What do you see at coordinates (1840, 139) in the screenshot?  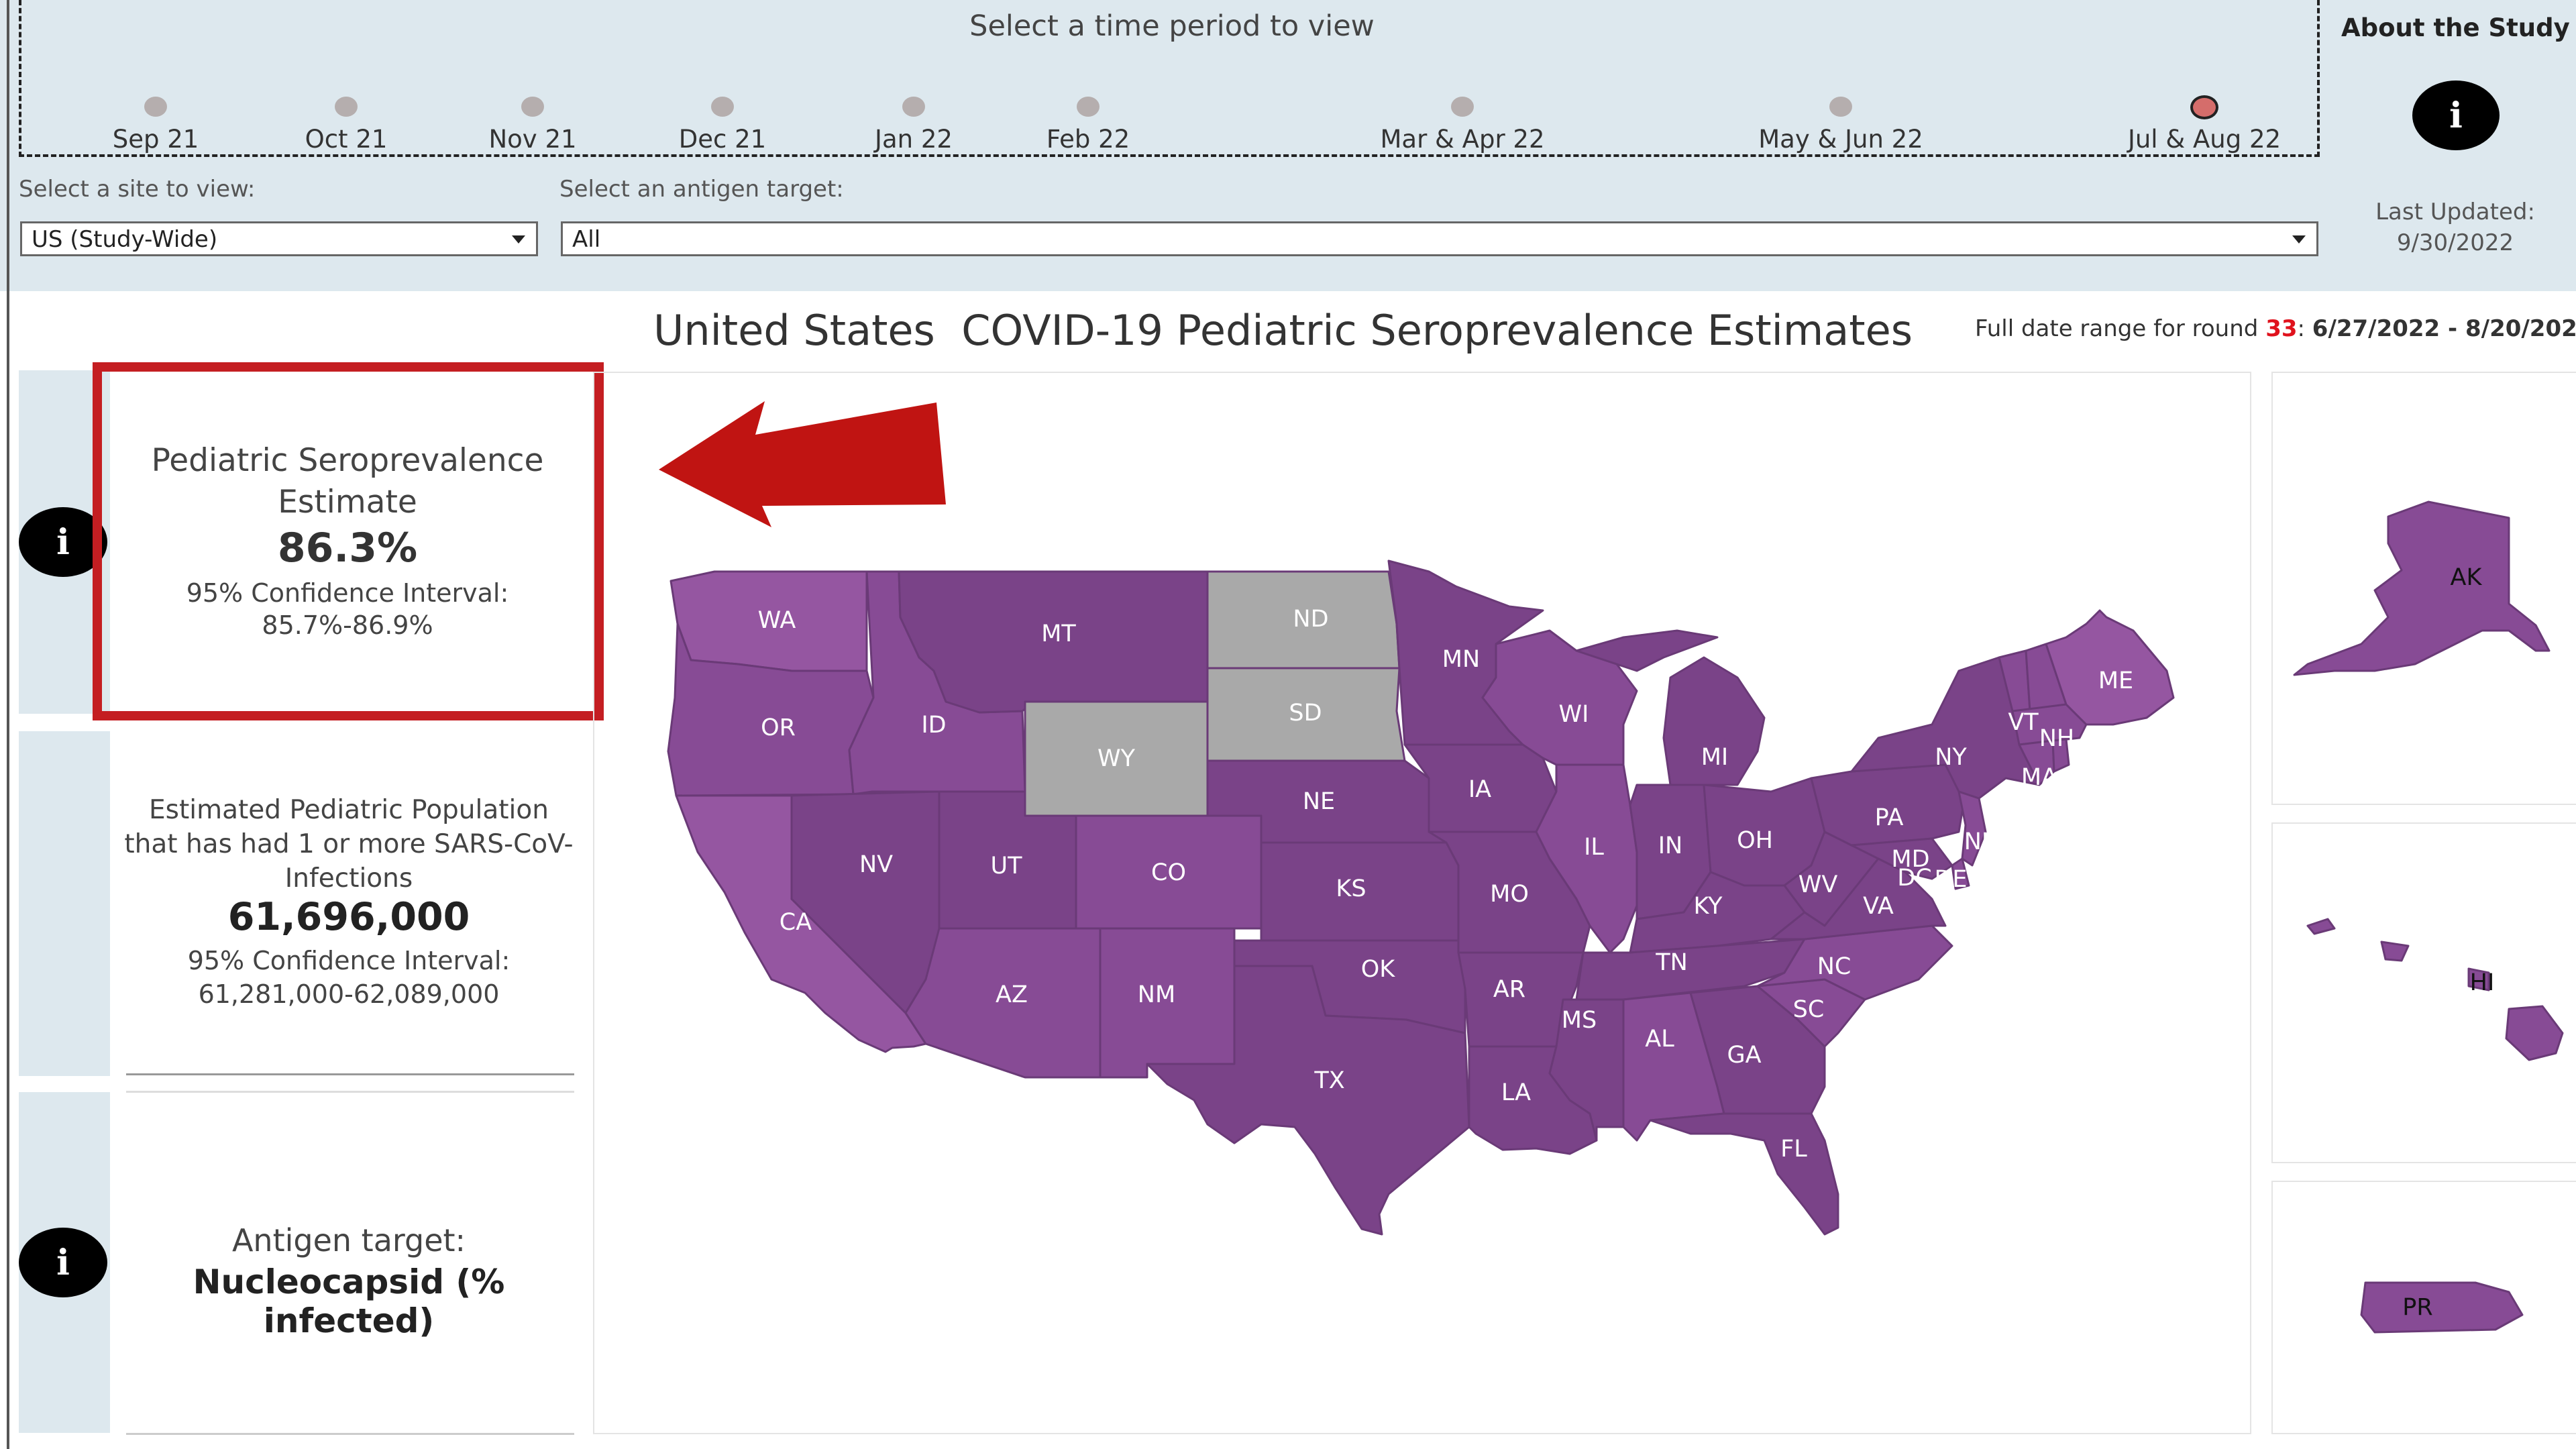 I see `time-period-label: May & Jun 22` at bounding box center [1840, 139].